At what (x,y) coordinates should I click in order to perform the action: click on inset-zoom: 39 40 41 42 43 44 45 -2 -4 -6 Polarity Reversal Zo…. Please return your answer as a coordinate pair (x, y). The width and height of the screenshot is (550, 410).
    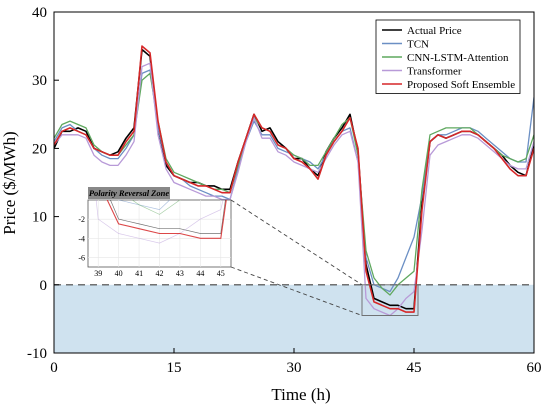
    Looking at the image, I should click on (155, 232).